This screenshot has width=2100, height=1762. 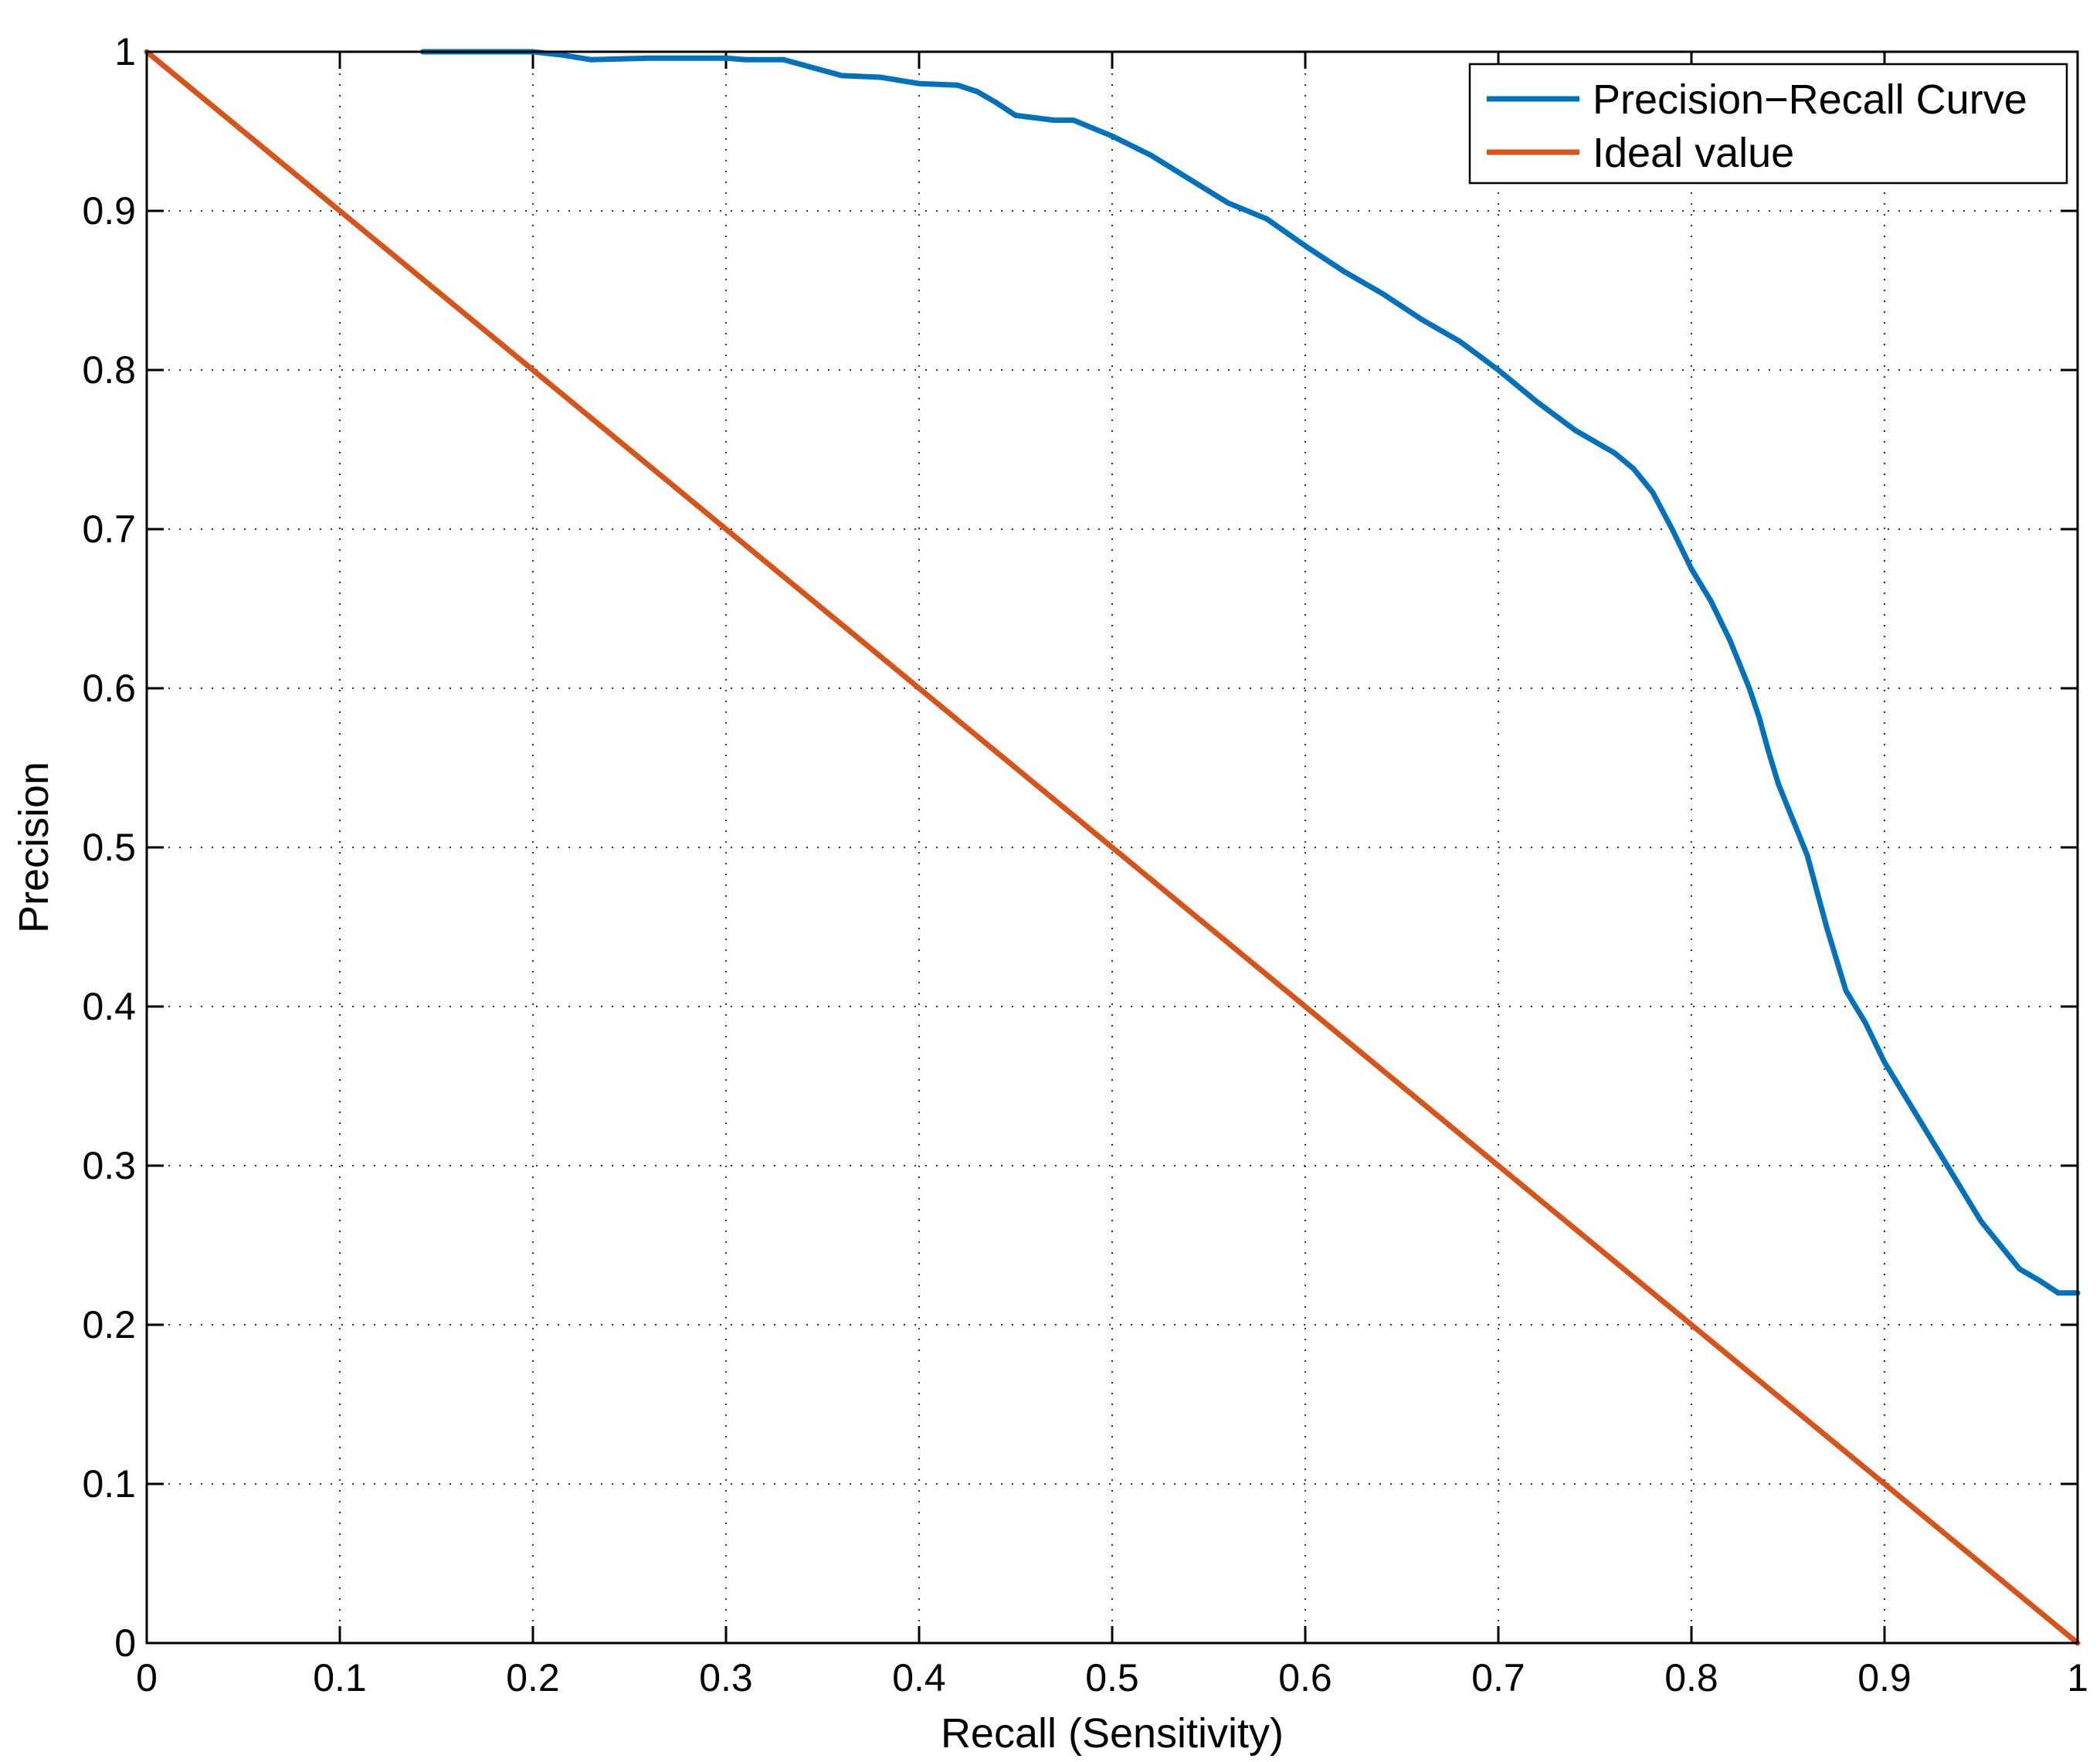 What do you see at coordinates (1810, 99) in the screenshot?
I see `legend-label-precision-recall: Precision−Recall Curve` at bounding box center [1810, 99].